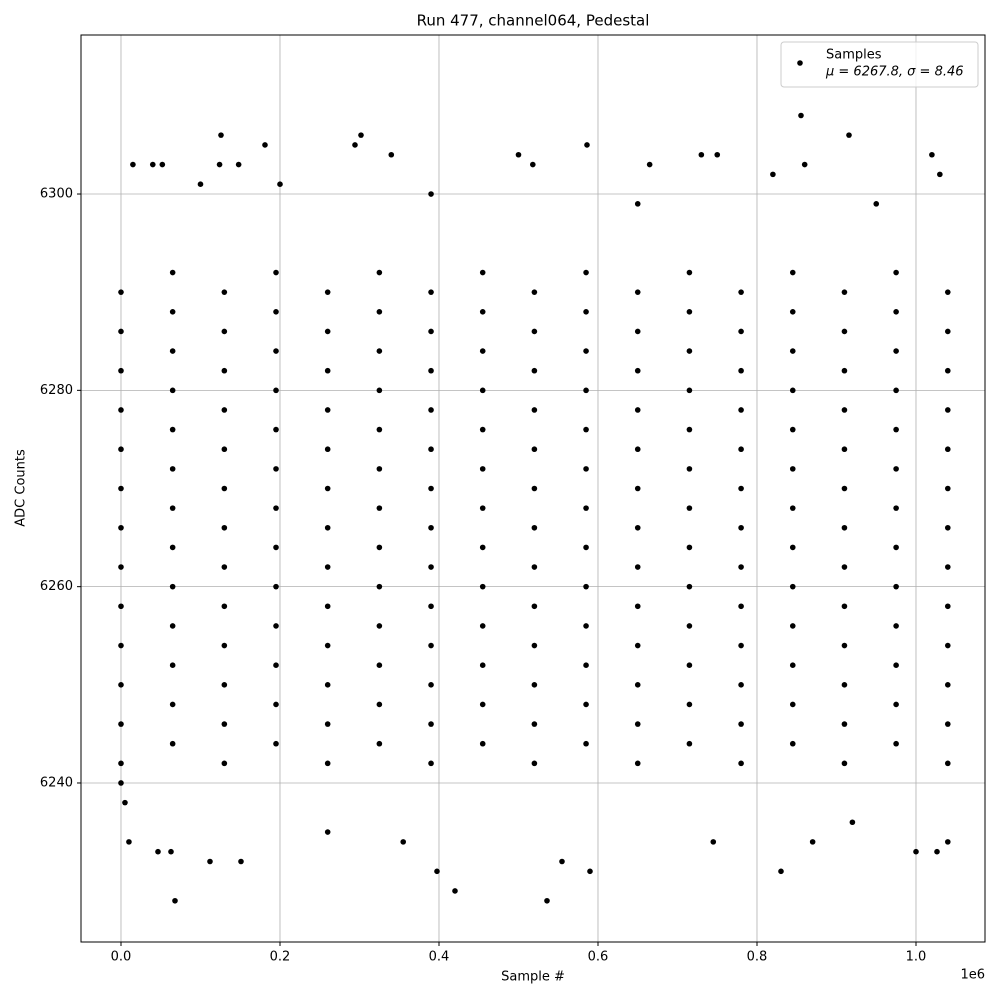  Describe the element at coordinates (56, 586) in the screenshot. I see `y-tick-label: 6260` at that location.